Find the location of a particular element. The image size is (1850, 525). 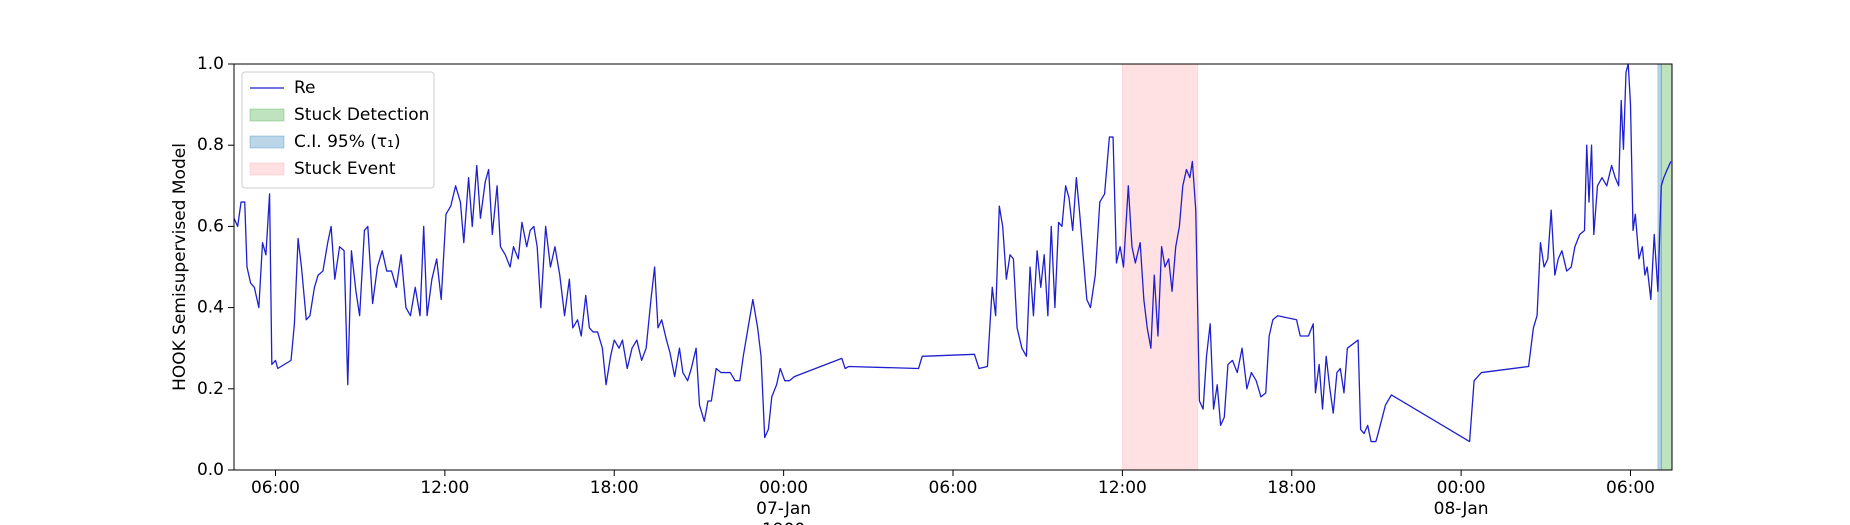

y-tick-label: 0.4 is located at coordinates (210, 308).